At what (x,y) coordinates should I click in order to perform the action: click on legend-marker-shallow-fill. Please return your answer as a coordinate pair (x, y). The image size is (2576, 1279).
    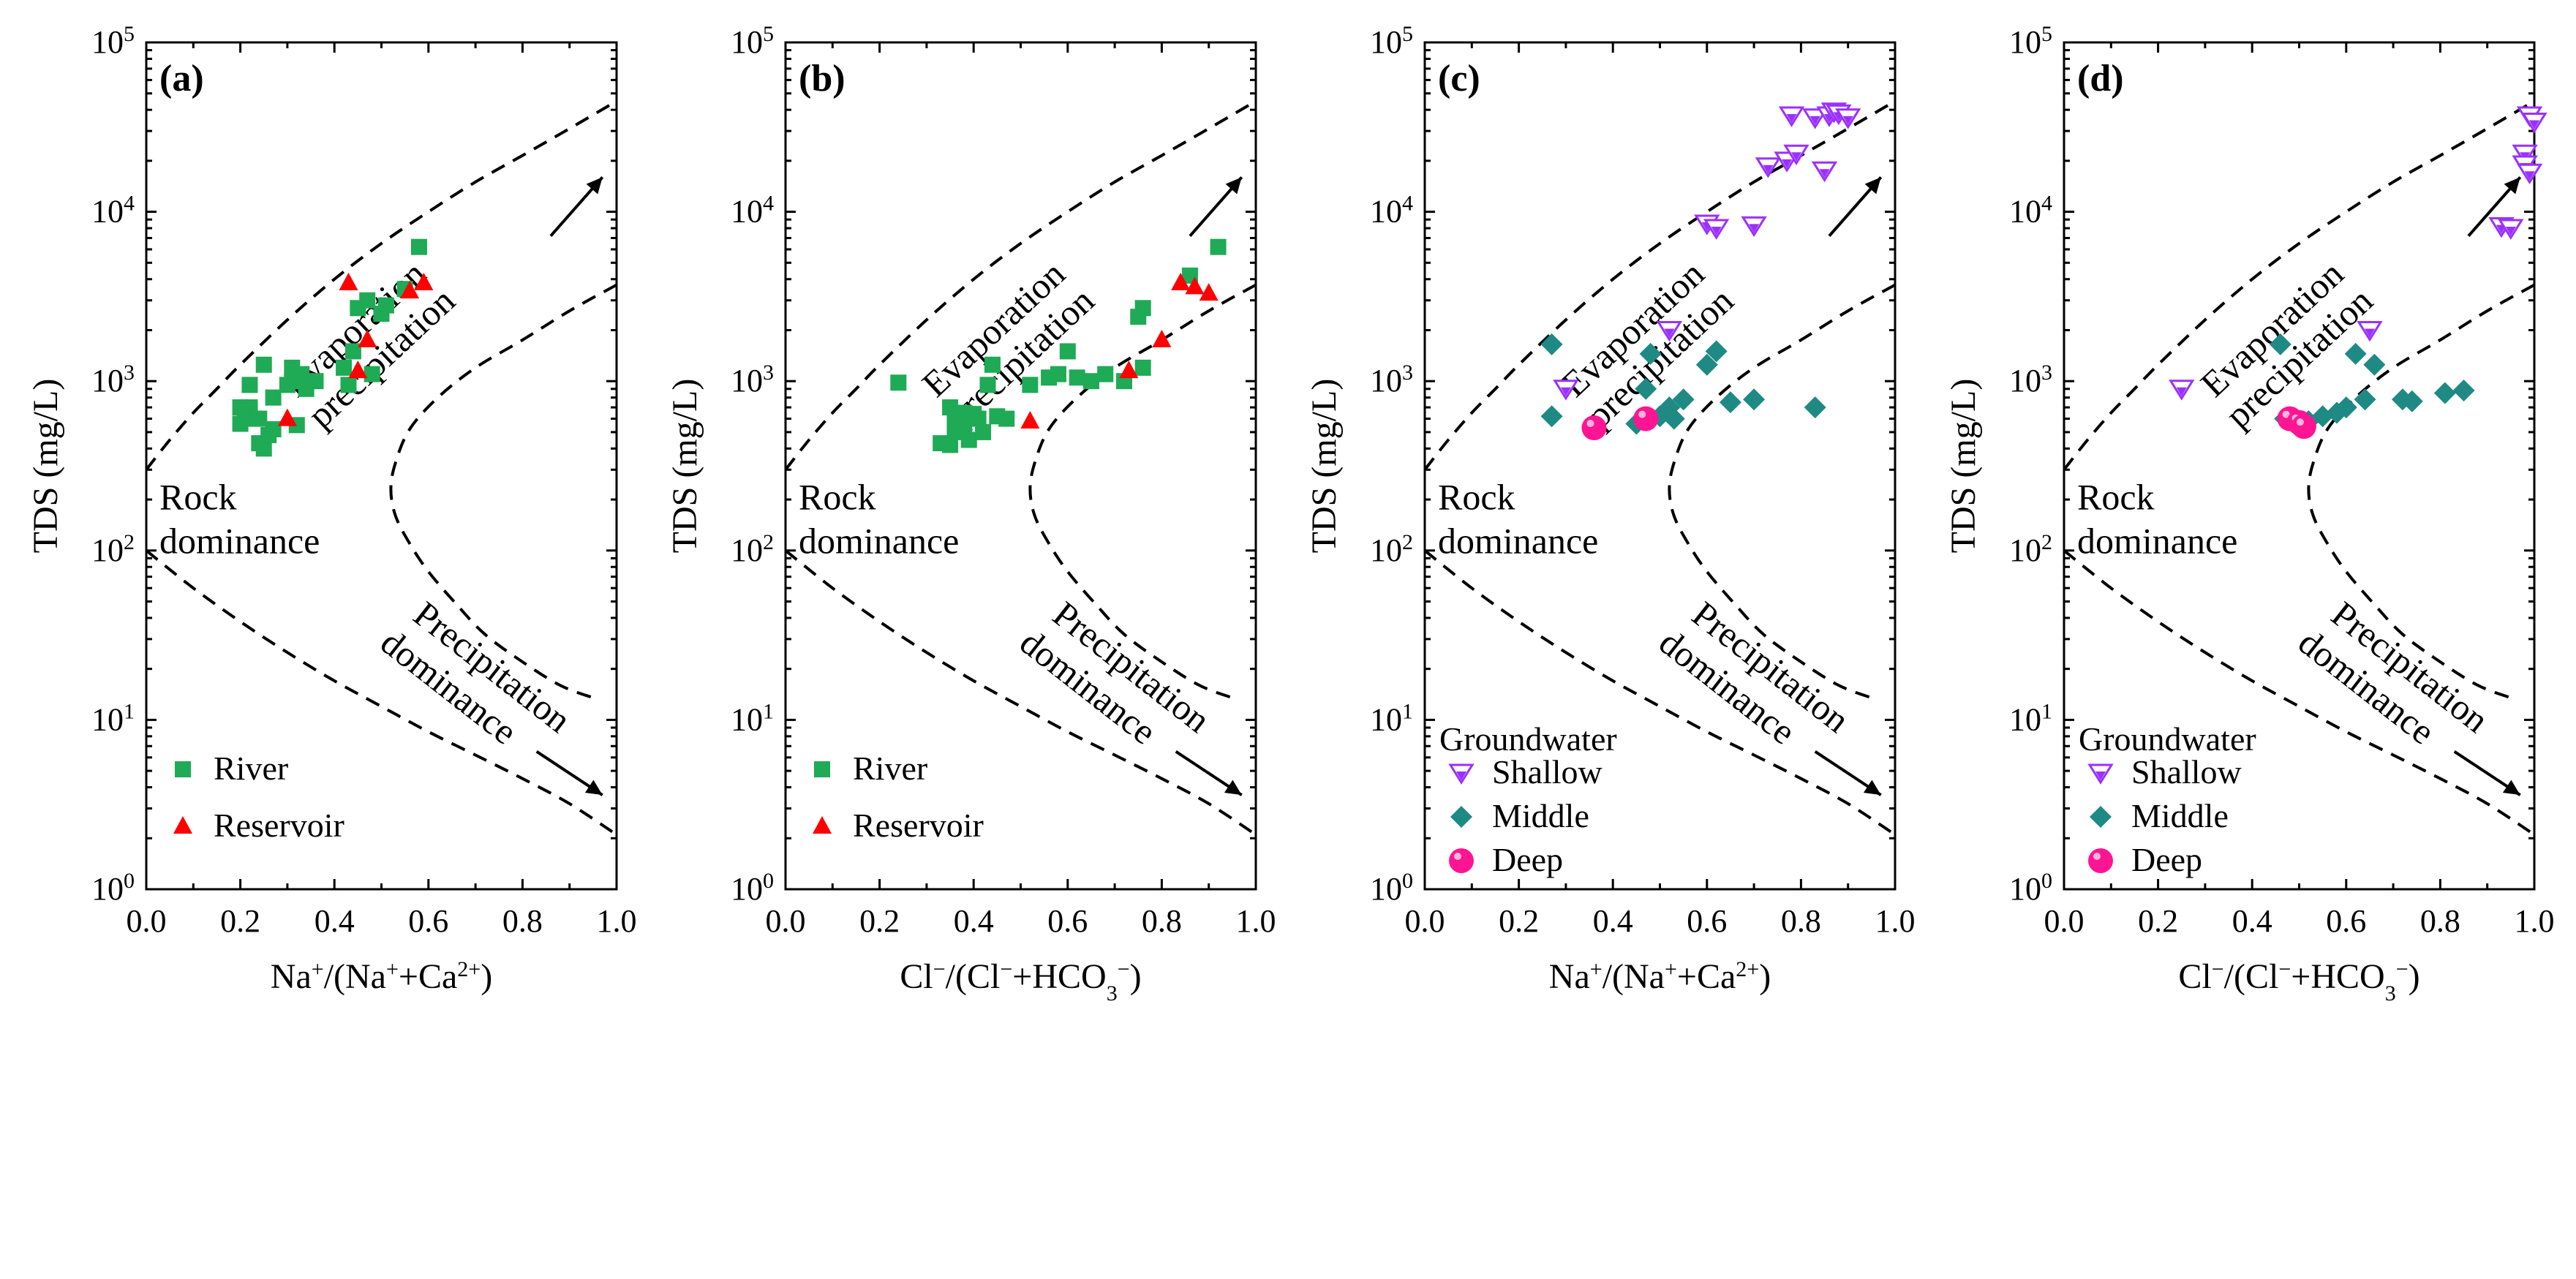
    Looking at the image, I should click on (1461, 775).